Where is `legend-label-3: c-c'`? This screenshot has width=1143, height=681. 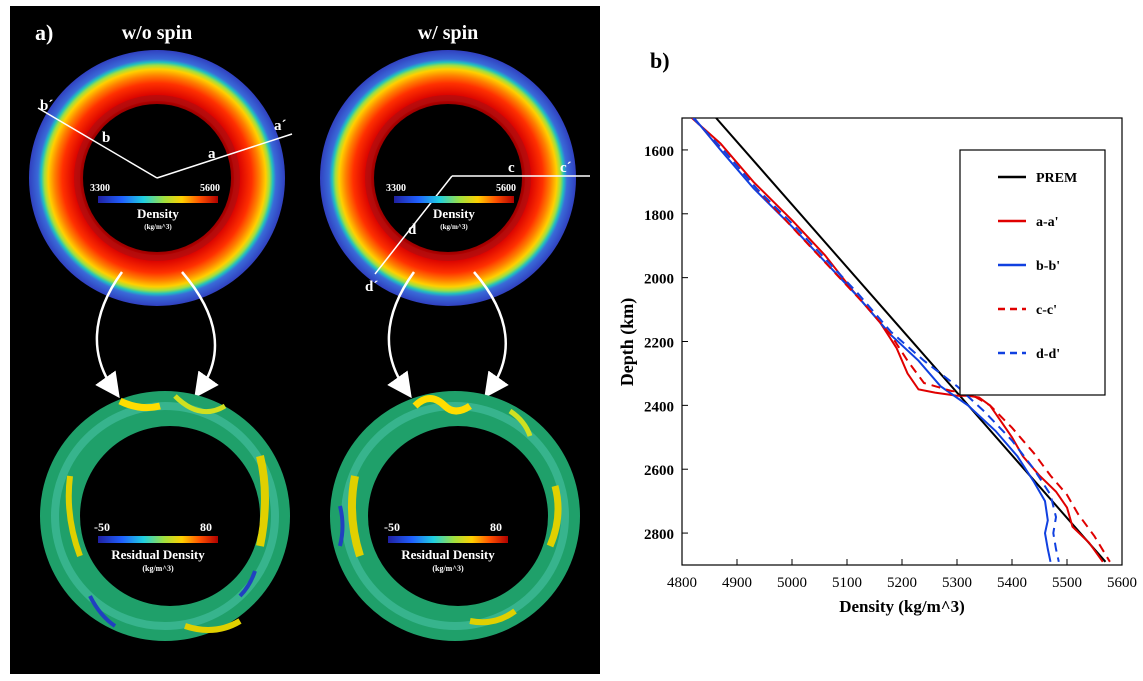 legend-label-3: c-c' is located at coordinates (1046, 310).